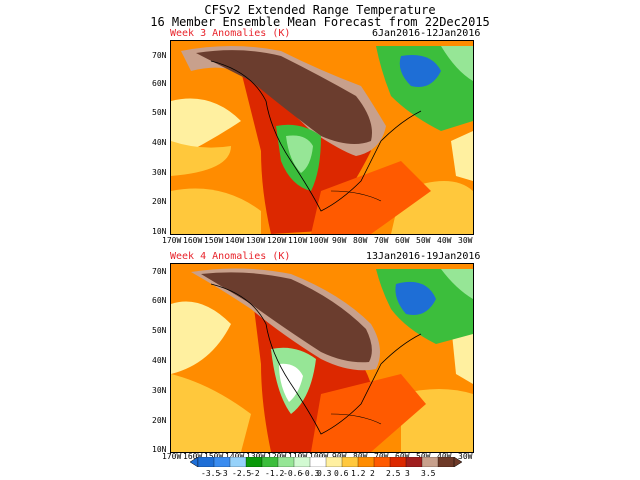 Image resolution: width=640 pixels, height=480 pixels. I want to click on colorbar-label: -2.5, so click(242, 473).